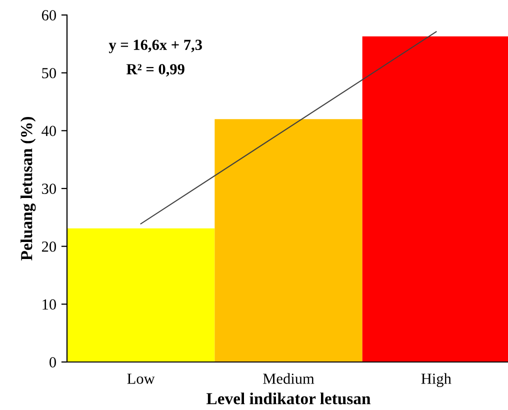  What do you see at coordinates (436, 380) in the screenshot?
I see `x-tick-label: High` at bounding box center [436, 380].